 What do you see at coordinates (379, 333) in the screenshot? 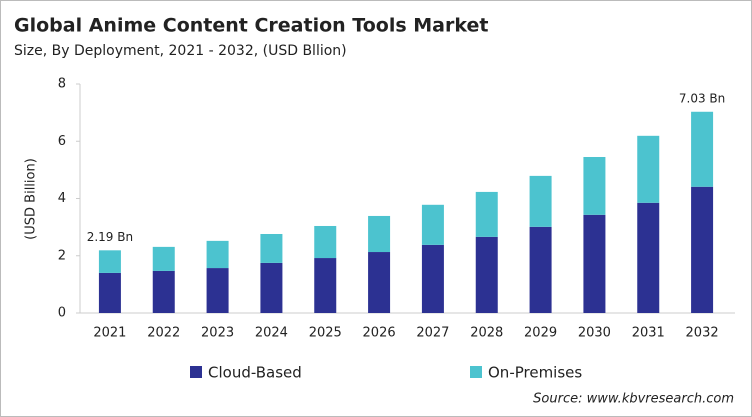
I see `x-tick-label: 2026` at bounding box center [379, 333].